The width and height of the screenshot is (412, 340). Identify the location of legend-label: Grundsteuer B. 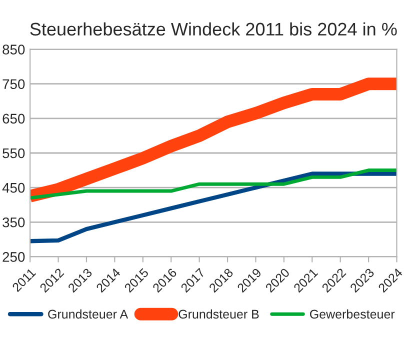
(218, 314).